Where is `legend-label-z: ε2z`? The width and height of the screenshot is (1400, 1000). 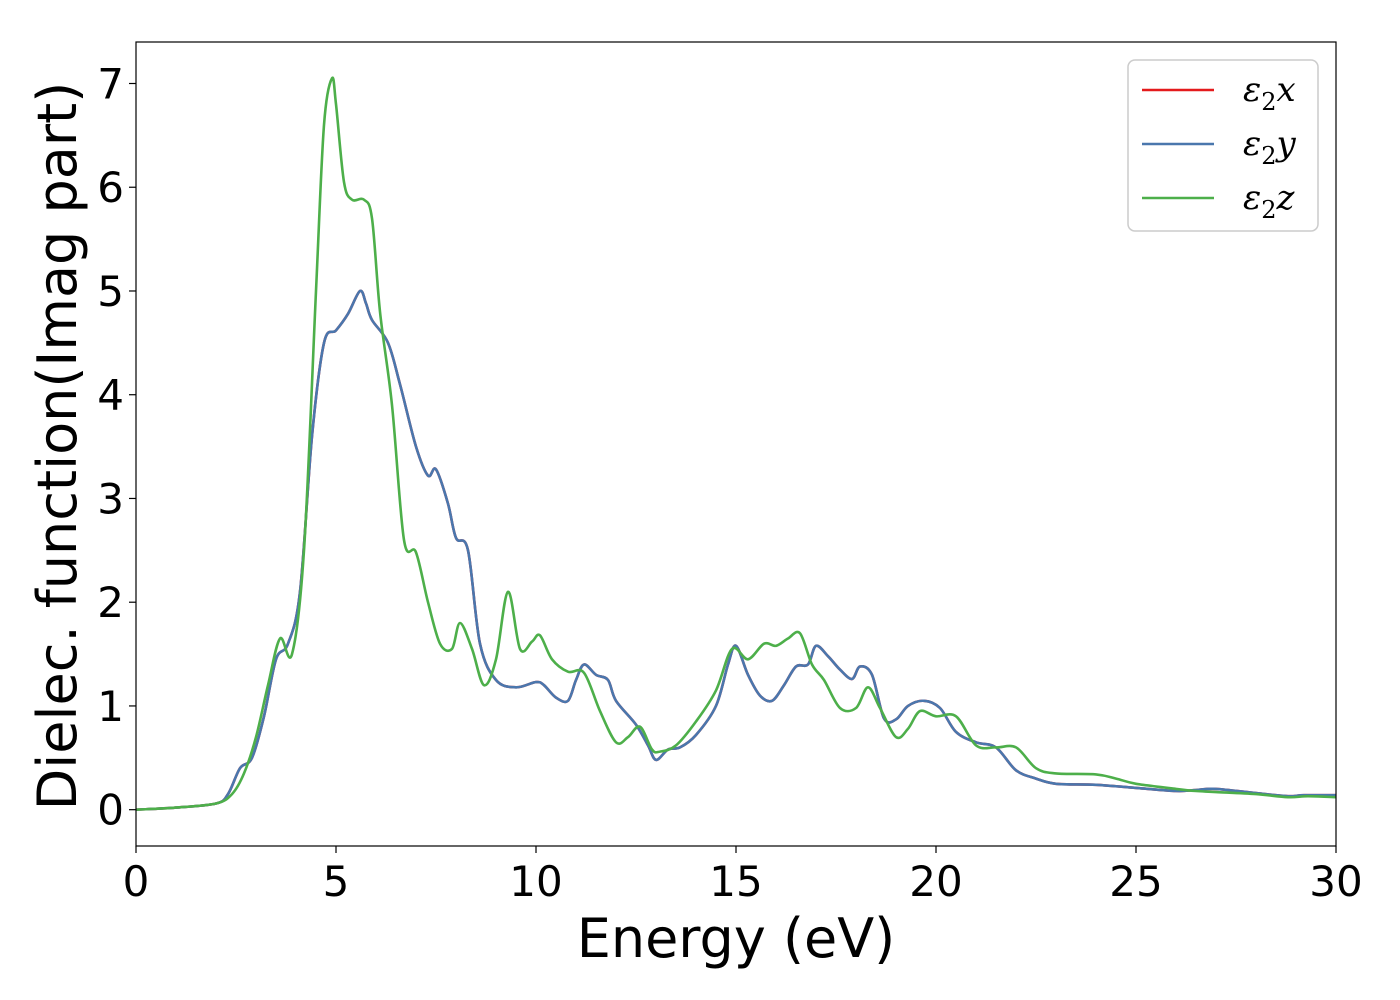
legend-label-z: ε2z is located at coordinates (1269, 201).